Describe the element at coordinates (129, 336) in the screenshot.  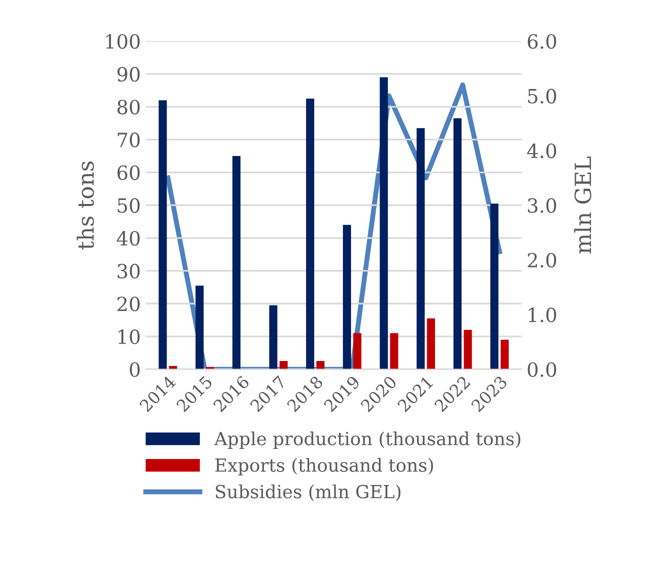
I see `y-tick-label: 10` at that location.